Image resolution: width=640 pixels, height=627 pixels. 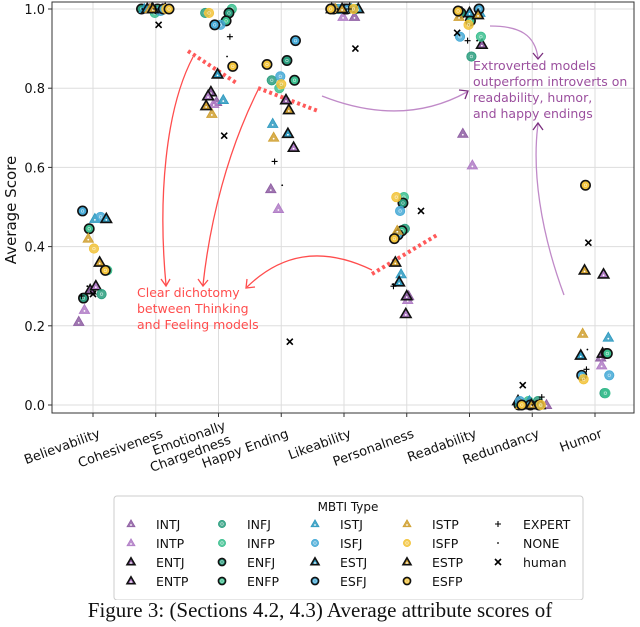 I want to click on legend-marker-esfp, so click(x=407, y=581).